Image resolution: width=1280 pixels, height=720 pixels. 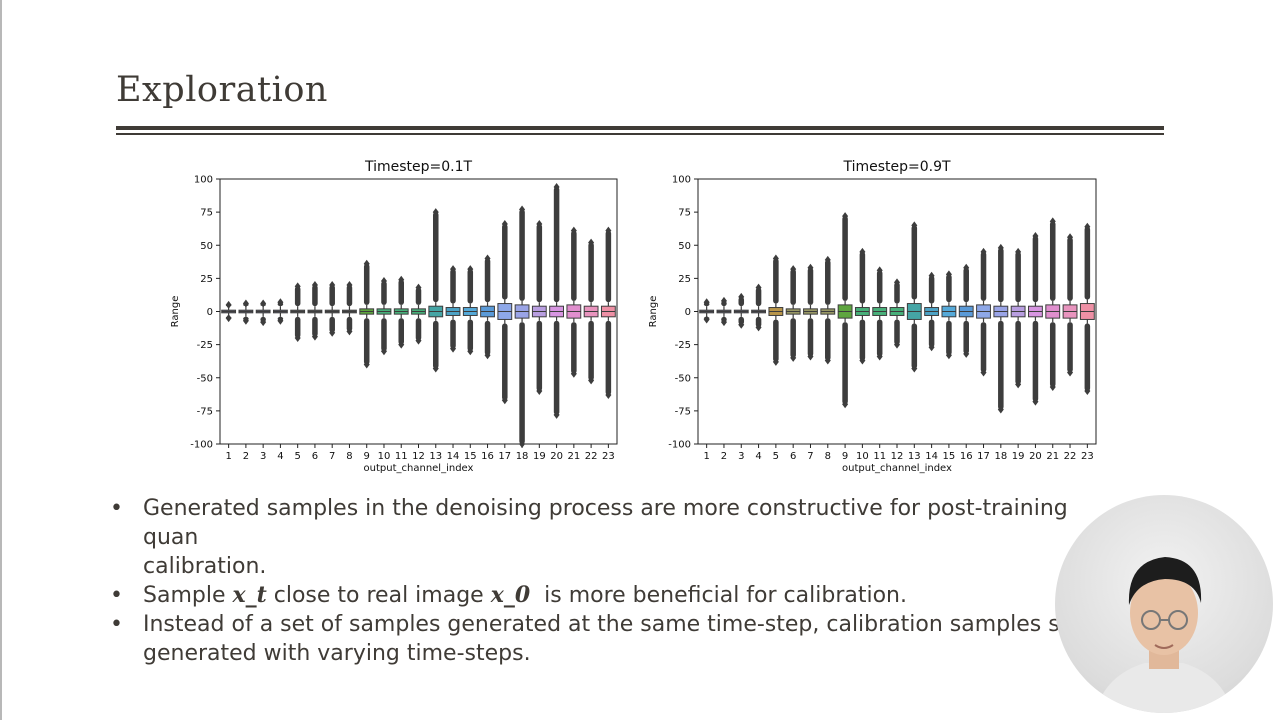 I want to click on math-x-t: x_t, so click(x=249, y=595).